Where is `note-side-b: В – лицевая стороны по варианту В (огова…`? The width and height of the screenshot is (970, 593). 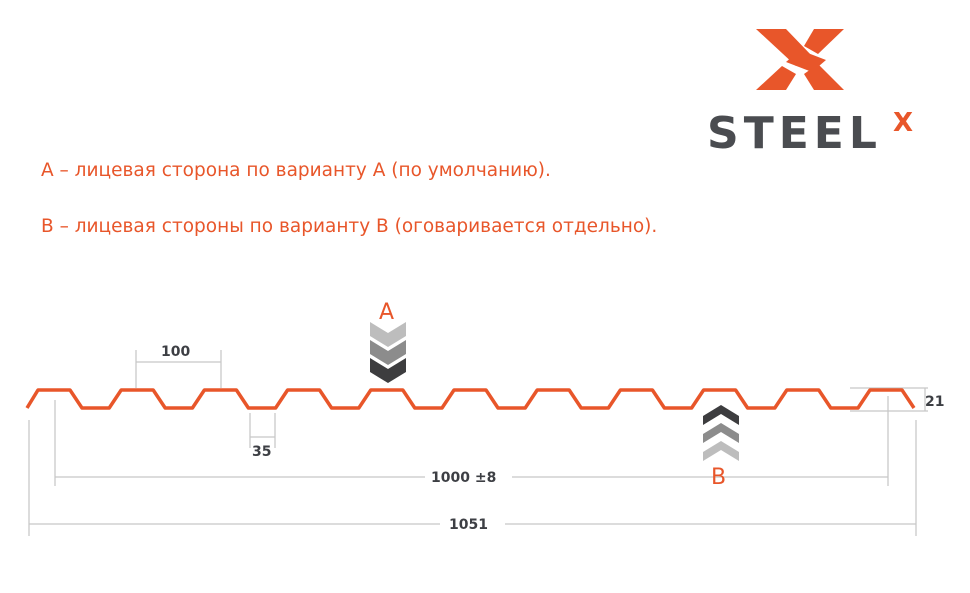
note-side-b: В – лицевая стороны по варианту В (огова… is located at coordinates (349, 226).